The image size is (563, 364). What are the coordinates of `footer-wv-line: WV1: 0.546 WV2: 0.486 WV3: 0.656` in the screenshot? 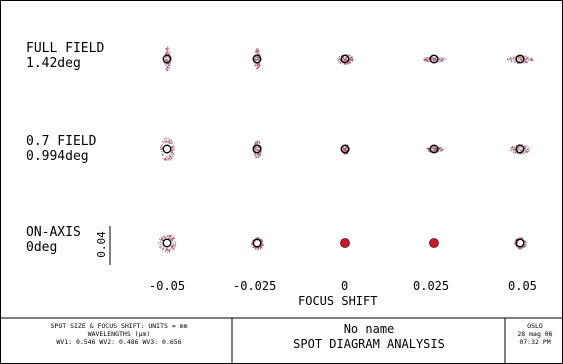 It's located at (119, 342).